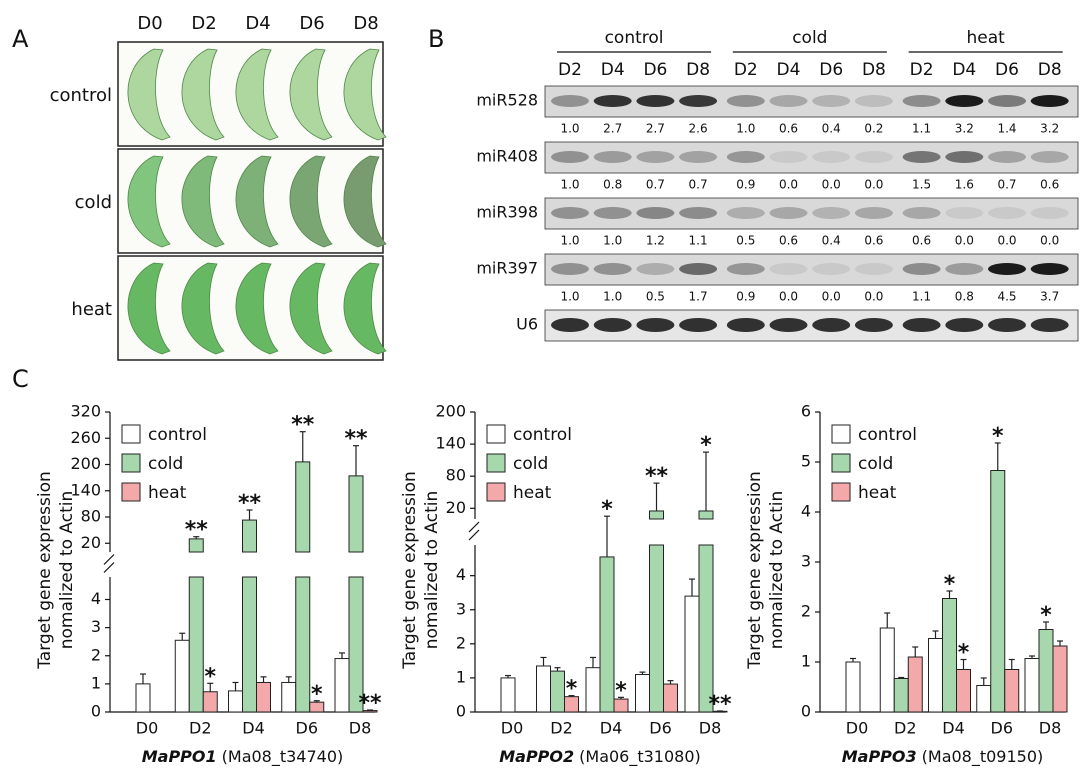 This screenshot has width=1080, height=768. What do you see at coordinates (921, 185) in the screenshot?
I see `band-quantity: 1.5` at bounding box center [921, 185].